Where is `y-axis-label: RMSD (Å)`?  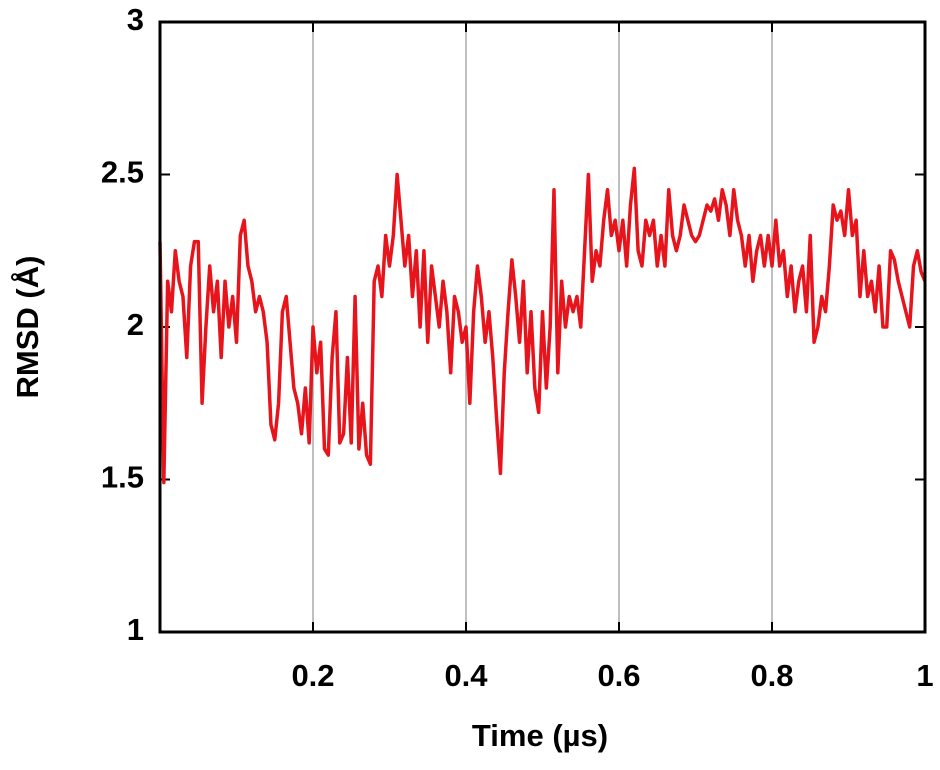 y-axis-label: RMSD (Å) is located at coordinates (27, 327).